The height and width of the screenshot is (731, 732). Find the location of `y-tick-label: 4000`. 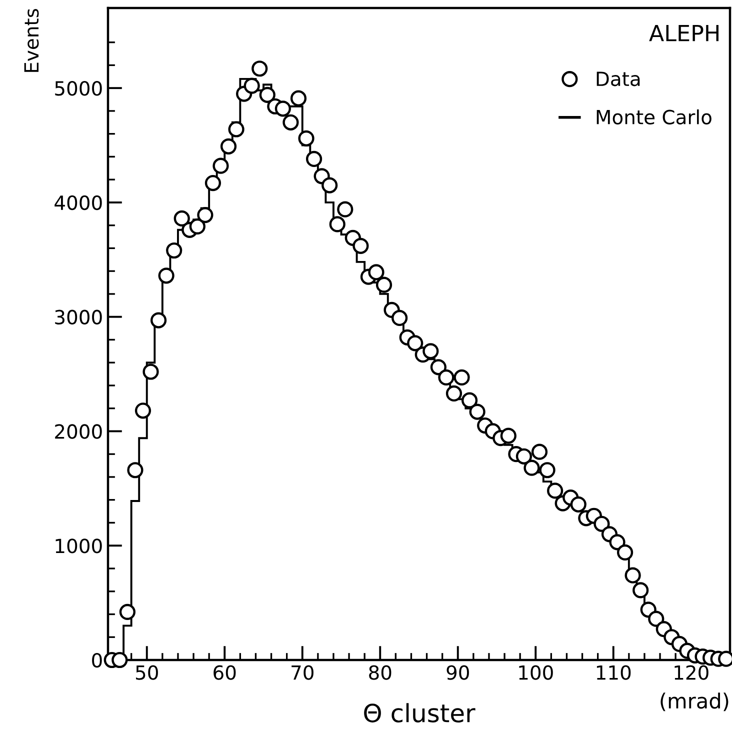

y-tick-label: 4000 is located at coordinates (78, 202).